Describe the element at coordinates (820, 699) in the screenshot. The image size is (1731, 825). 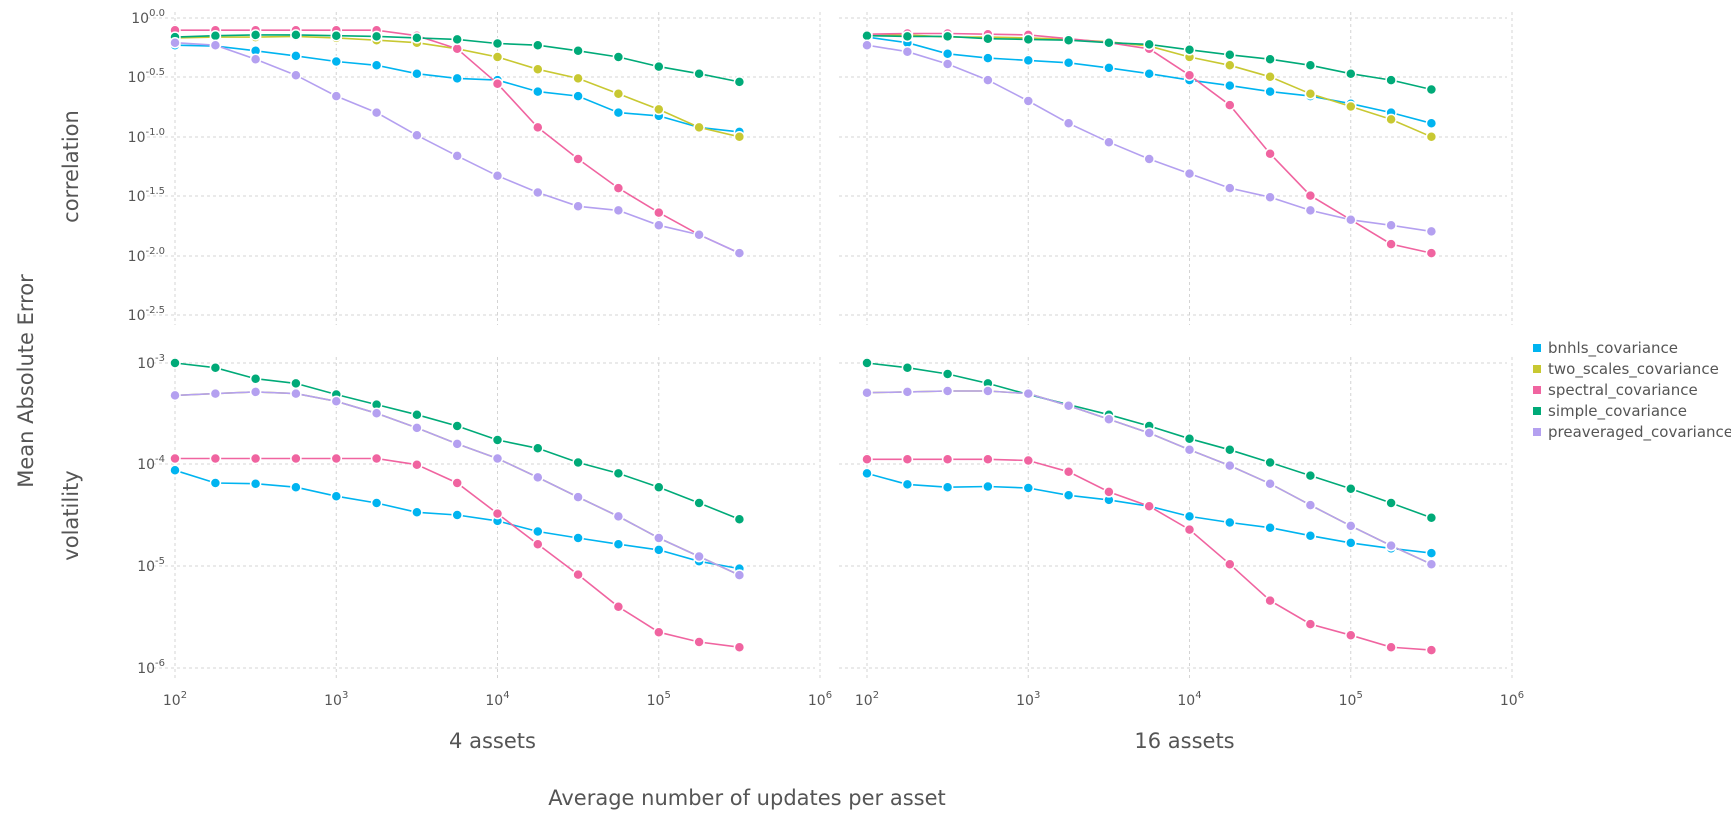
I see `x-tick-label: 10⁶` at that location.